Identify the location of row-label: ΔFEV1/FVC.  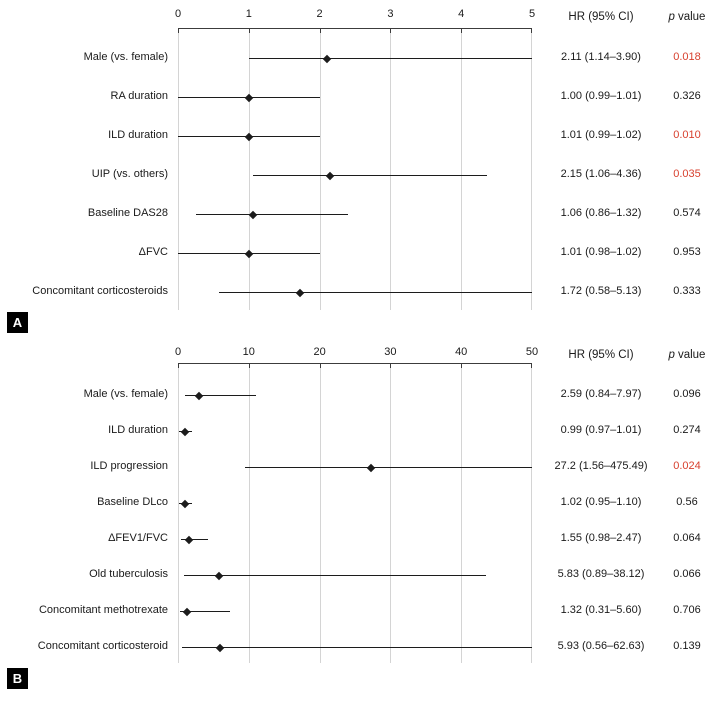
(138, 538).